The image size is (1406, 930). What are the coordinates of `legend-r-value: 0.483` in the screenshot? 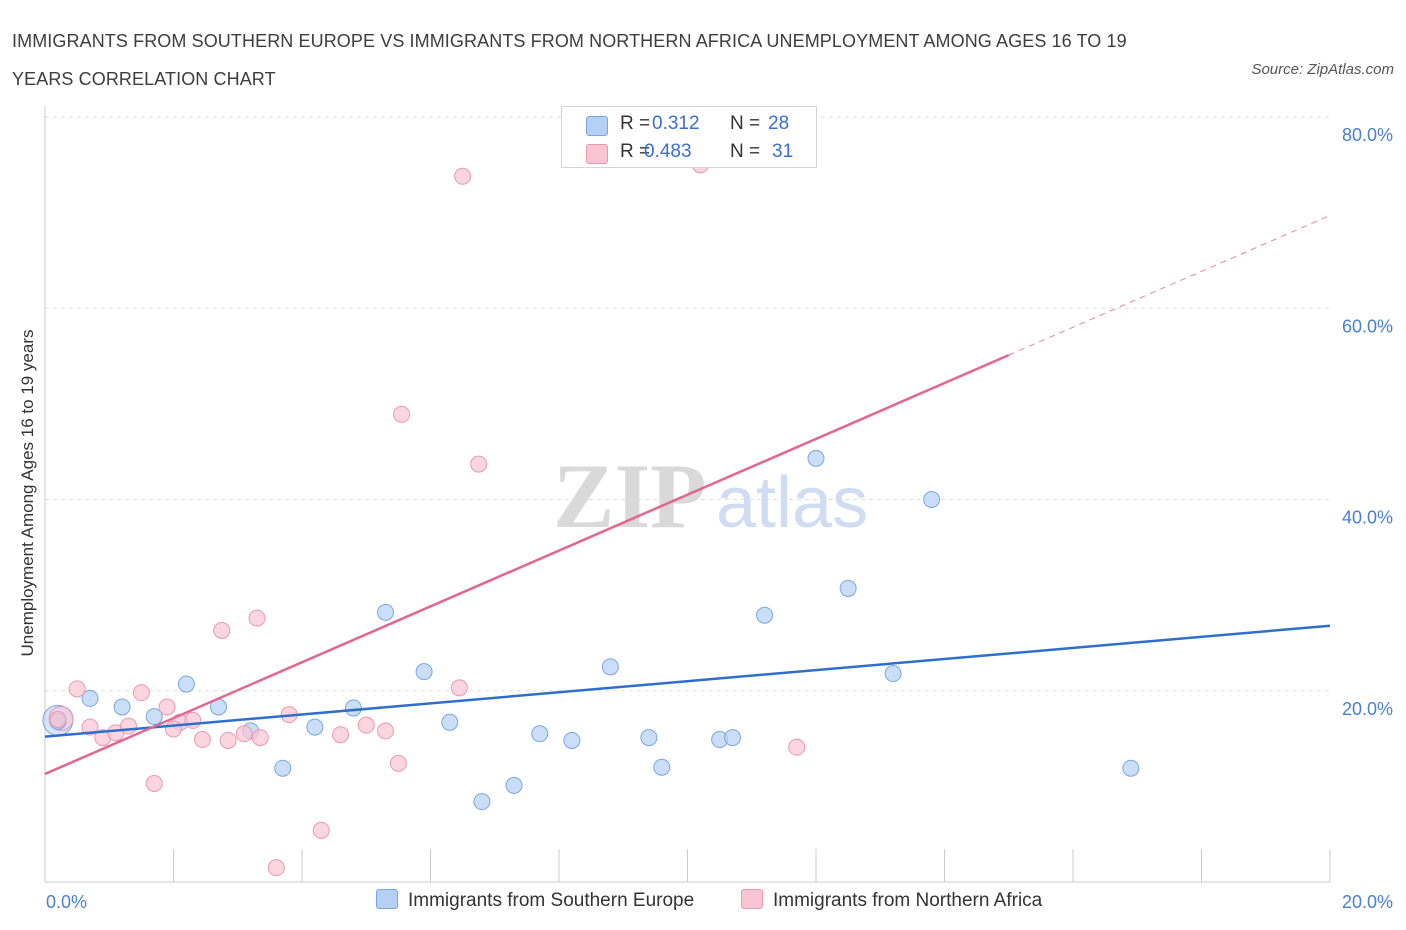 It's located at (668, 151).